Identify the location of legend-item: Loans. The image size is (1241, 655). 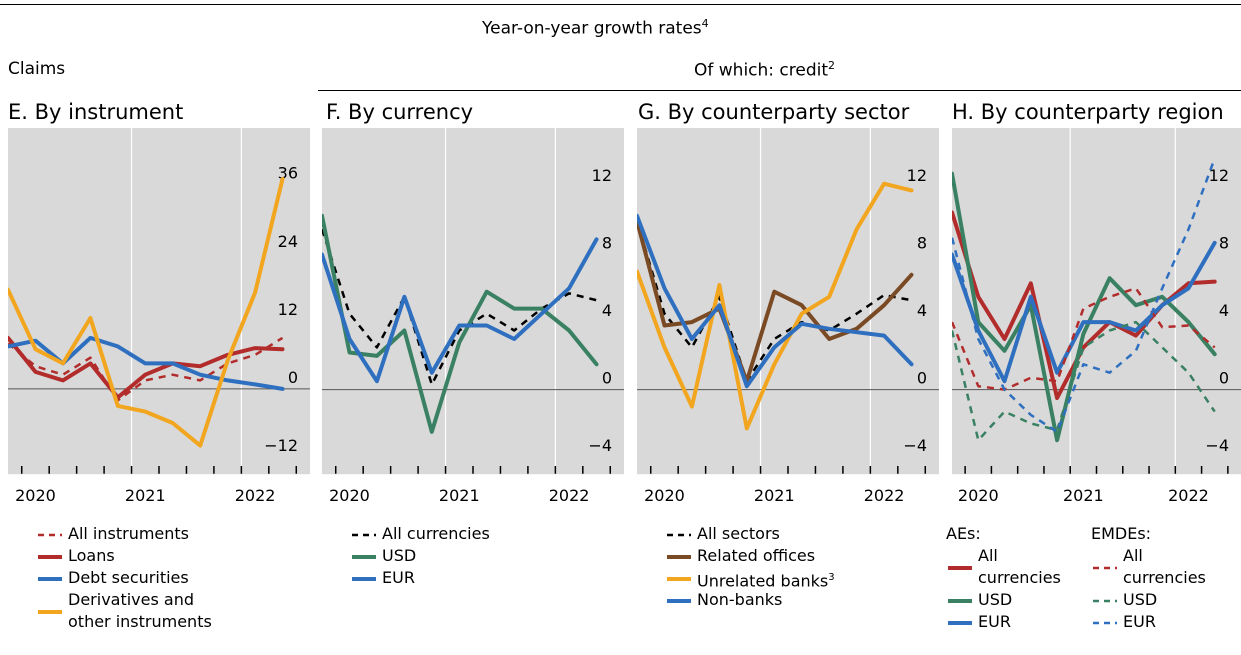
(127, 556).